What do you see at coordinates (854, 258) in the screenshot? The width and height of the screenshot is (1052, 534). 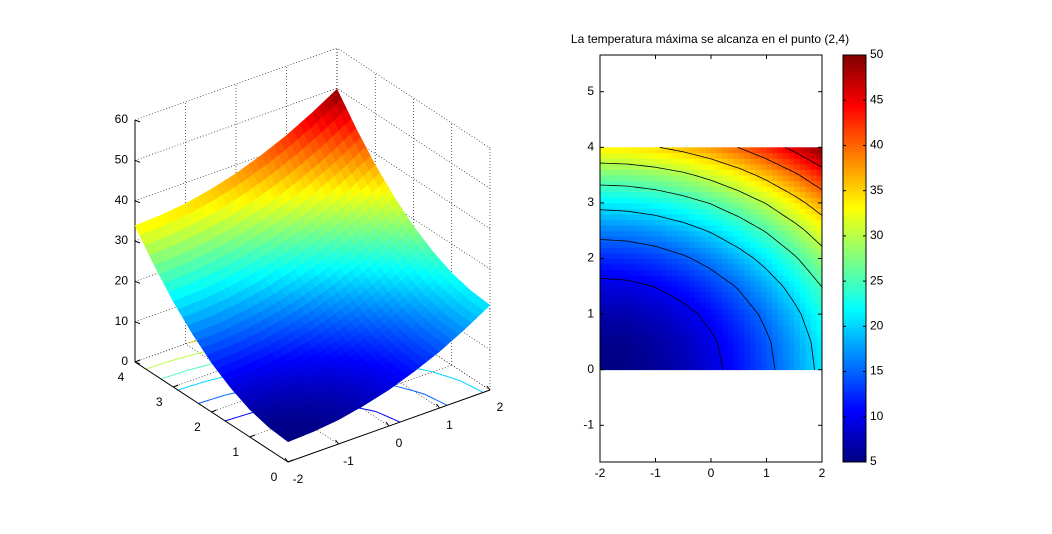 I see `colorbar` at bounding box center [854, 258].